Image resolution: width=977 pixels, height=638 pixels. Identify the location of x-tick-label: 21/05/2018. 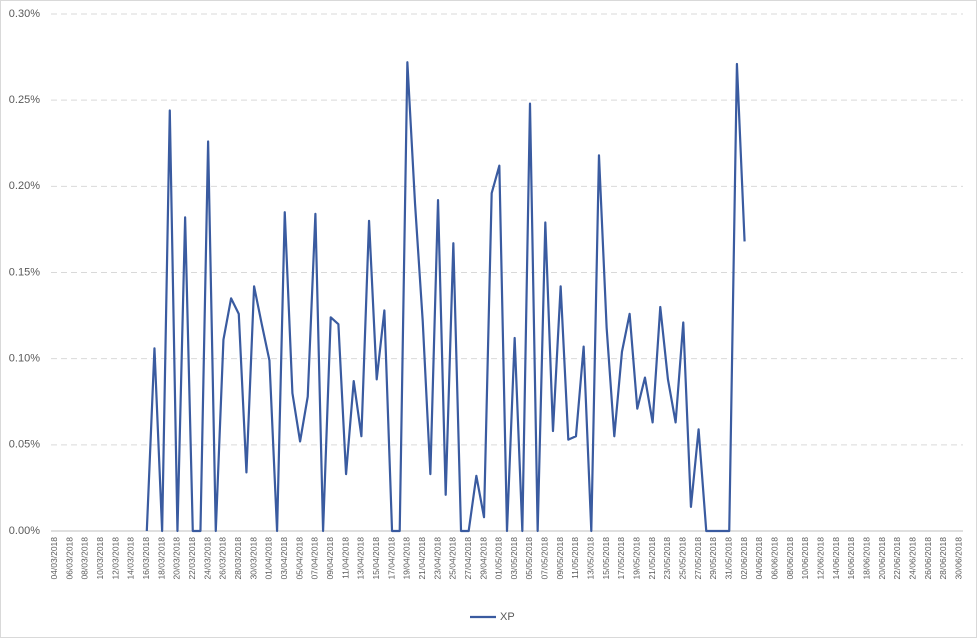
(652, 558).